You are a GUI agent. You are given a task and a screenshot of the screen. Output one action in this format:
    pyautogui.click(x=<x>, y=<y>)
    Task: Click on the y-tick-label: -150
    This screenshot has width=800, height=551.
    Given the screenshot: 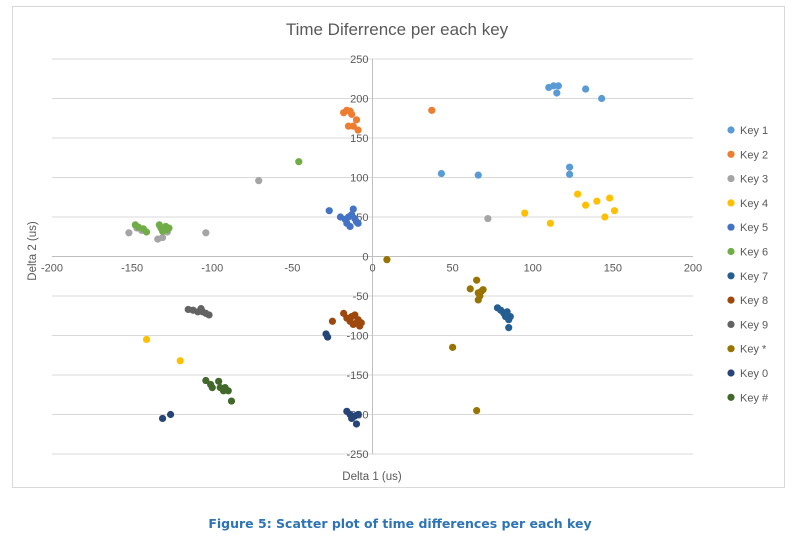 What is the action you would take?
    pyautogui.click(x=357, y=376)
    